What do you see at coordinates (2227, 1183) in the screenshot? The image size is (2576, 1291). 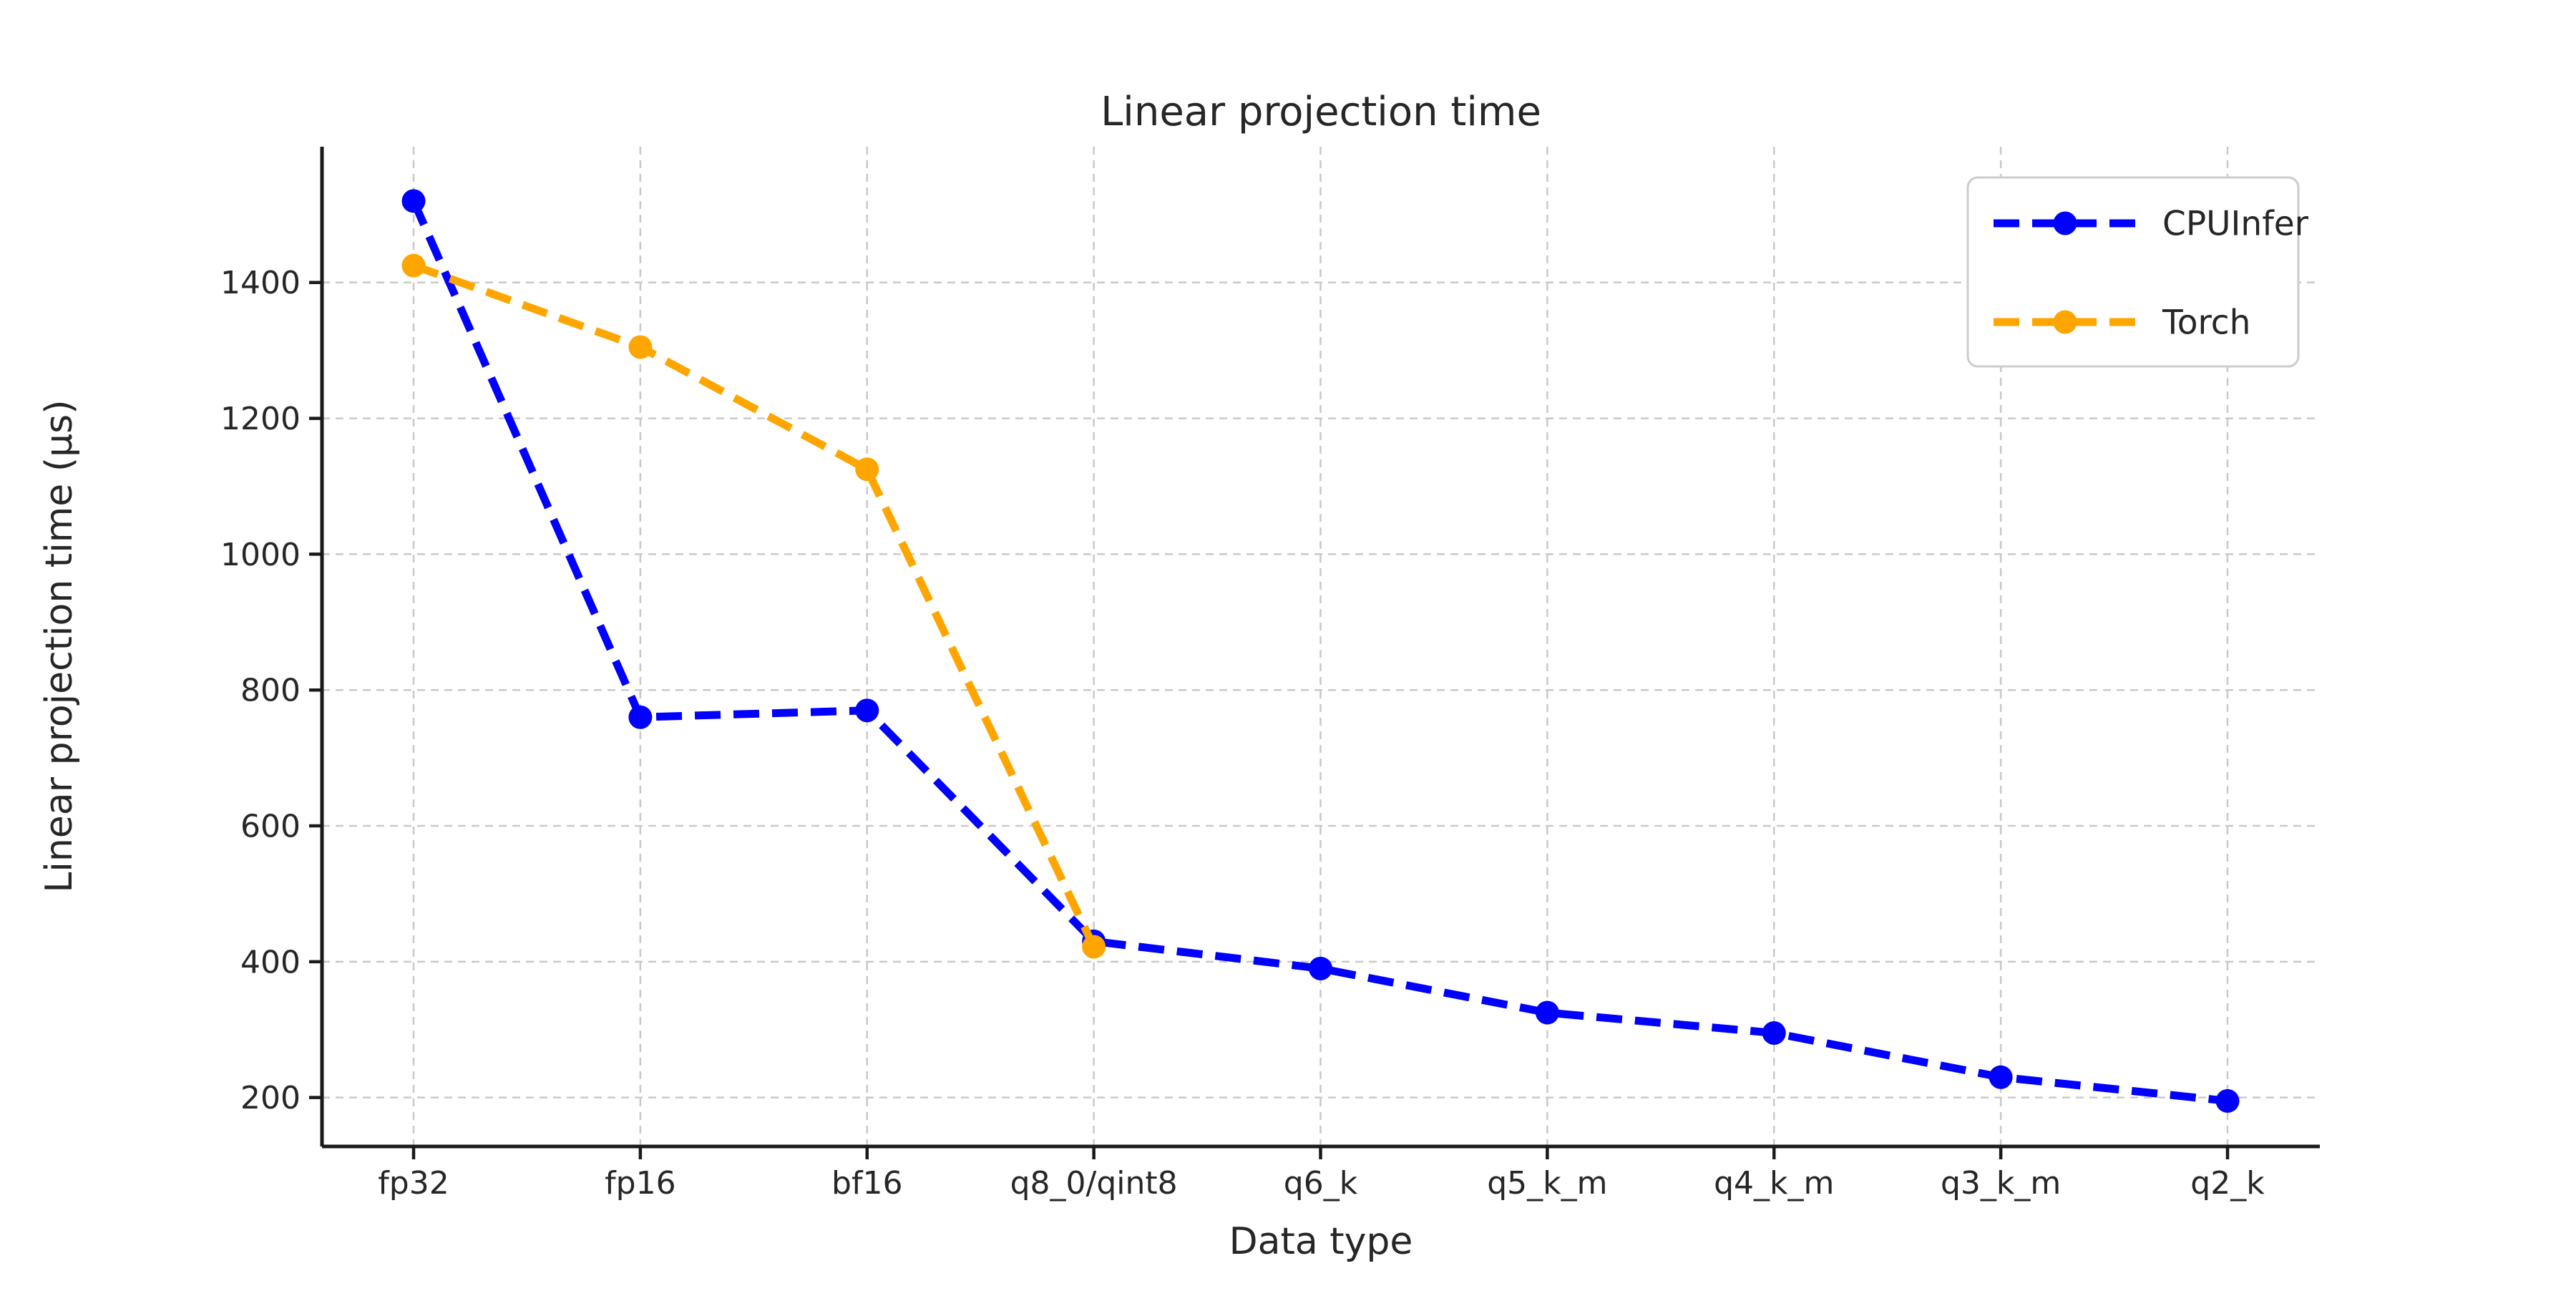 I see `x-tick-label: q2_k` at bounding box center [2227, 1183].